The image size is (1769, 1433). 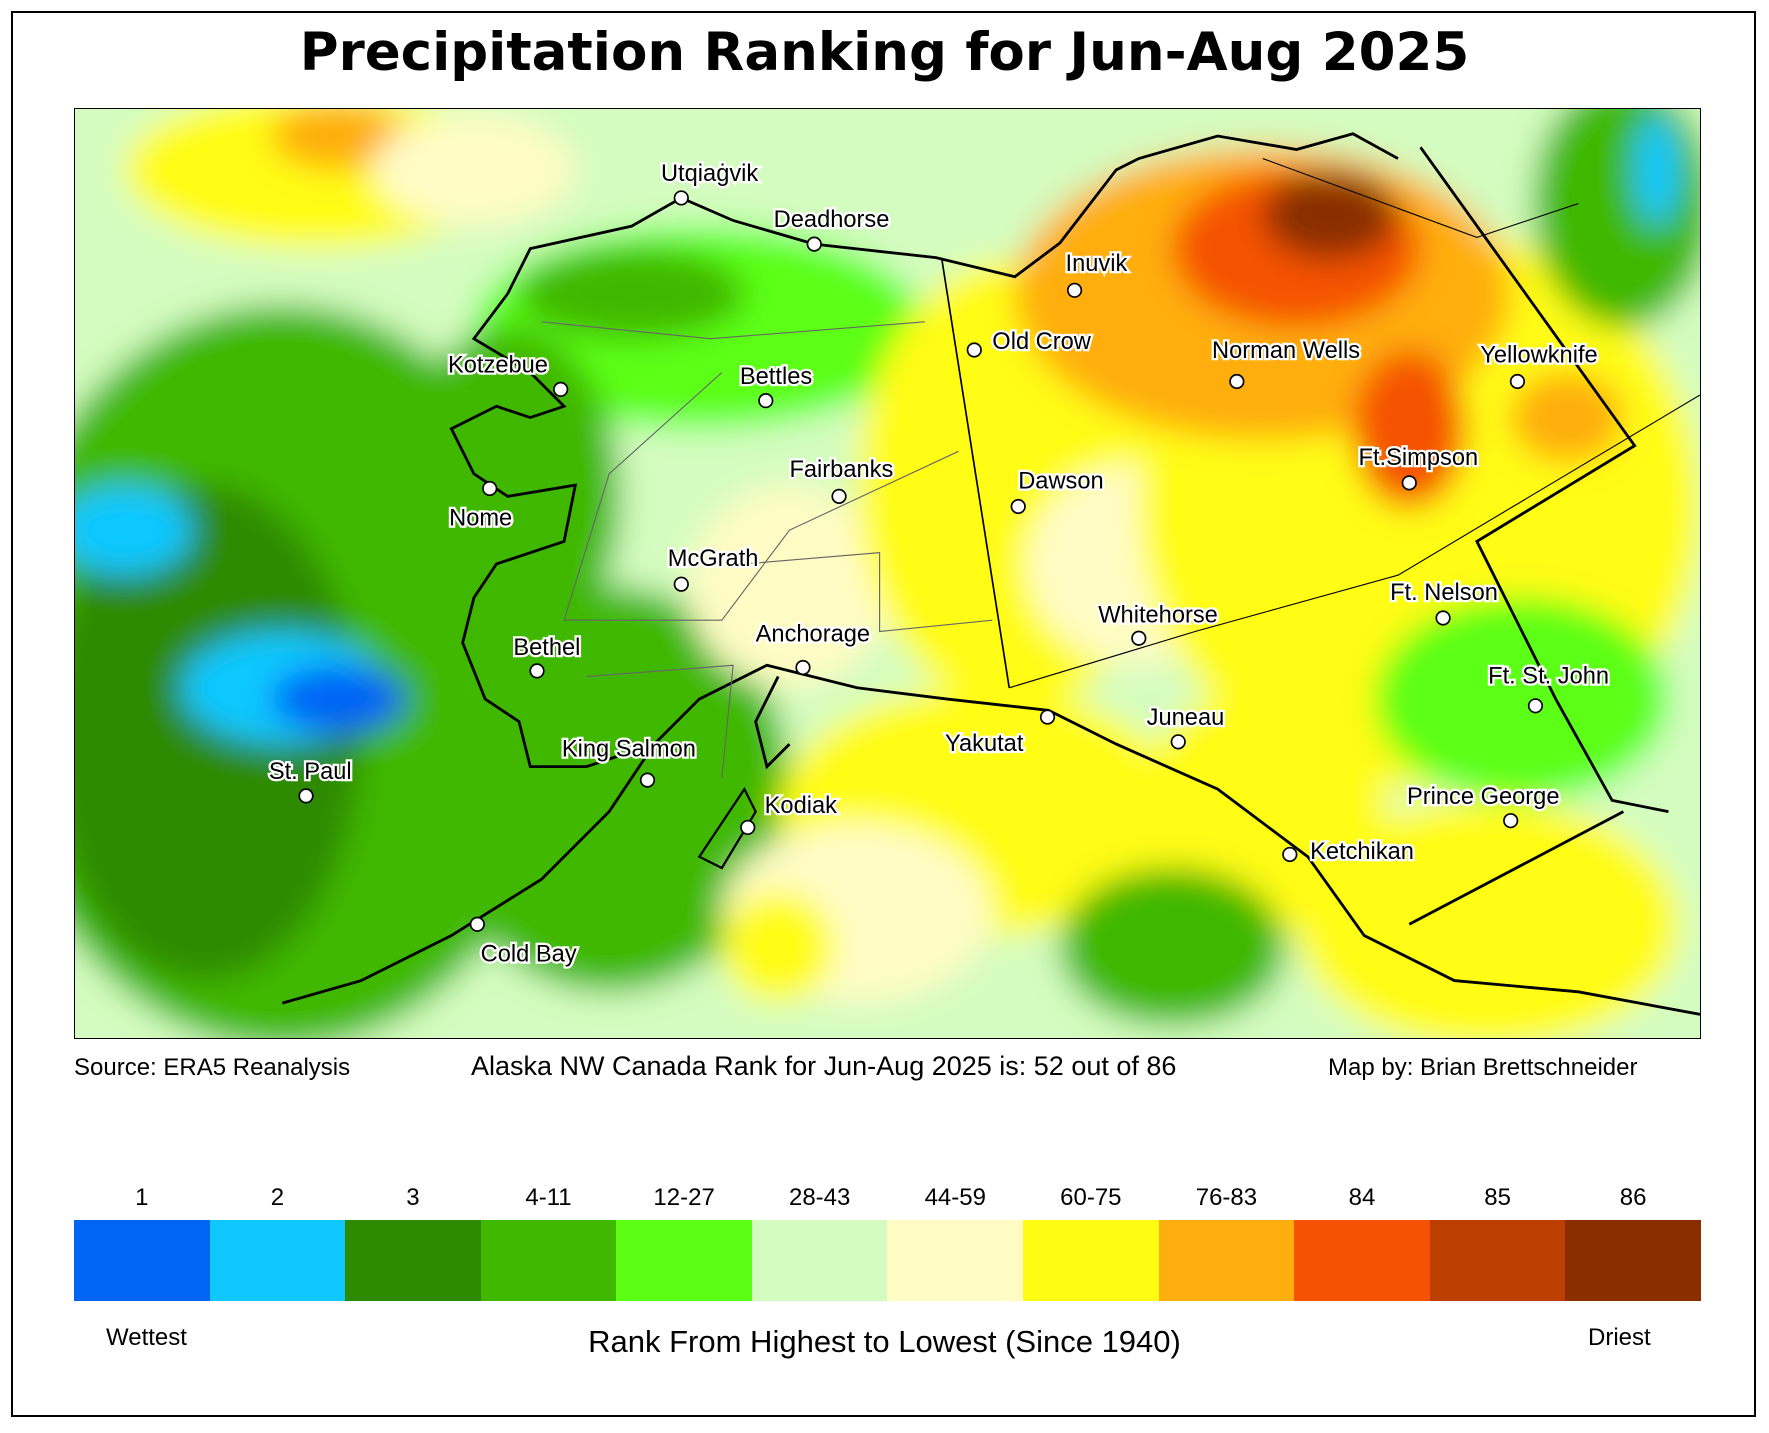 What do you see at coordinates (1091, 1197) in the screenshot?
I see `legend-label: 60-75` at bounding box center [1091, 1197].